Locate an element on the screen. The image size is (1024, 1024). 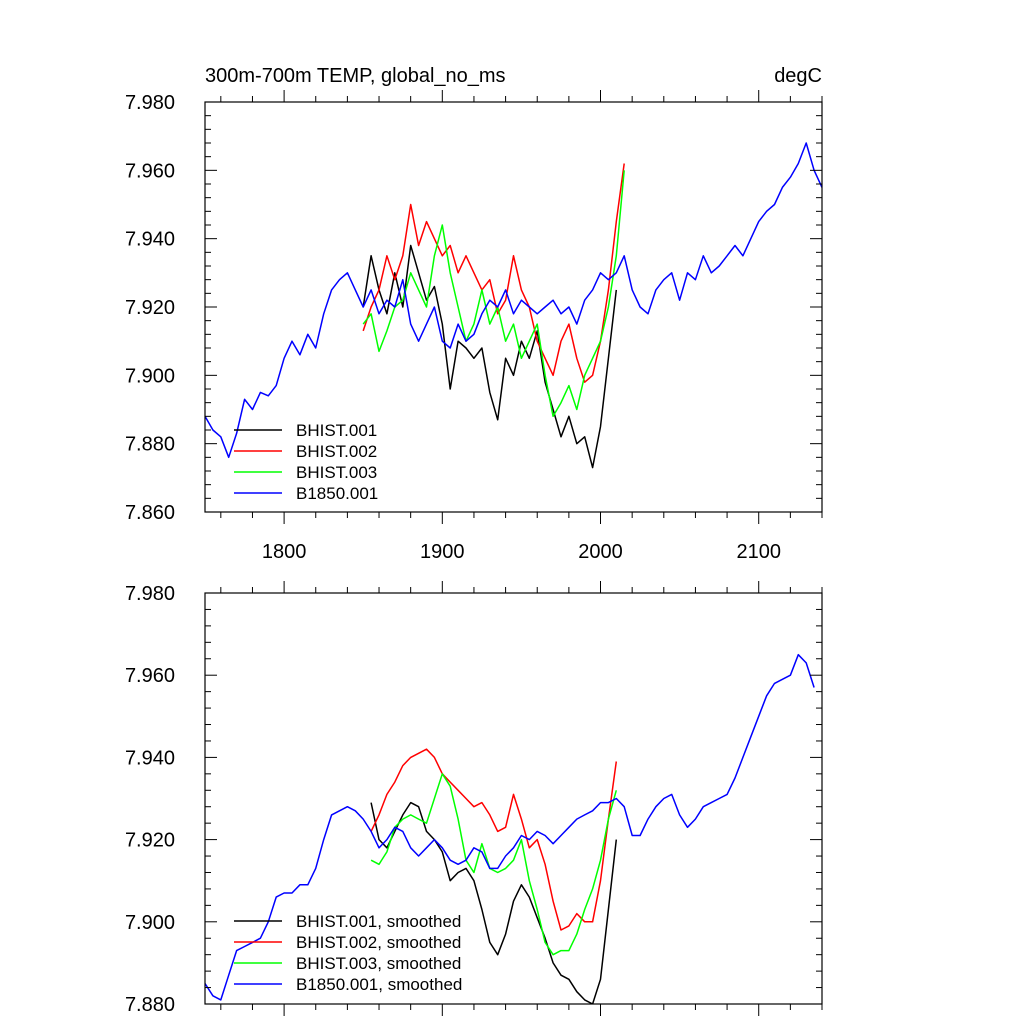
legend-label: BHIST.001 is located at coordinates (336, 430).